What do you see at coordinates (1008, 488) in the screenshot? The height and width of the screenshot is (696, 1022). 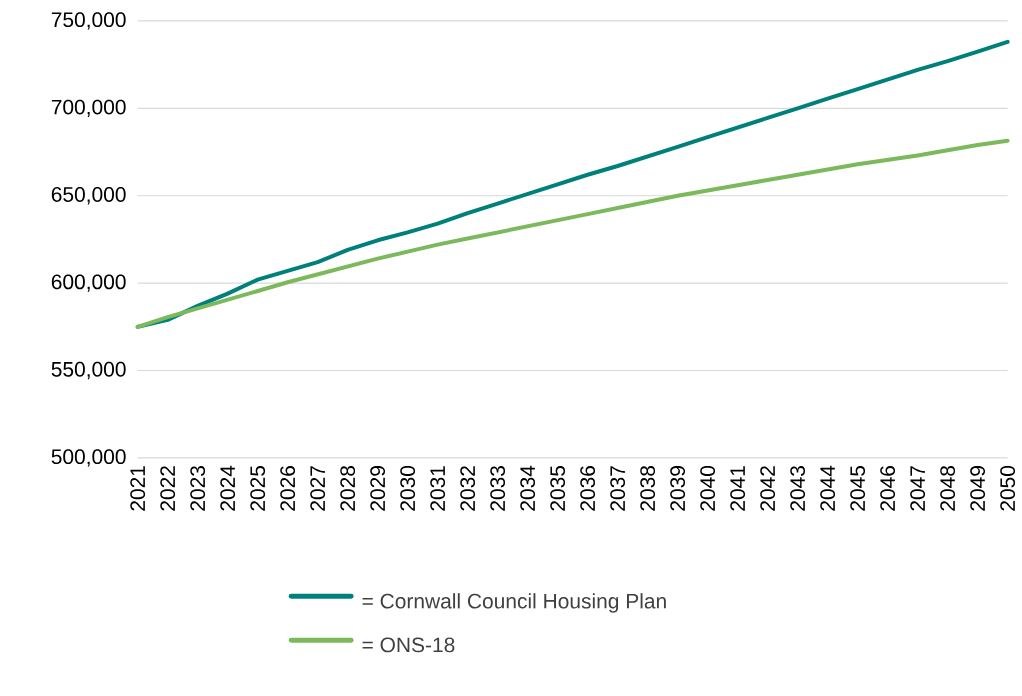 I see `x-tick-label: 2050` at bounding box center [1008, 488].